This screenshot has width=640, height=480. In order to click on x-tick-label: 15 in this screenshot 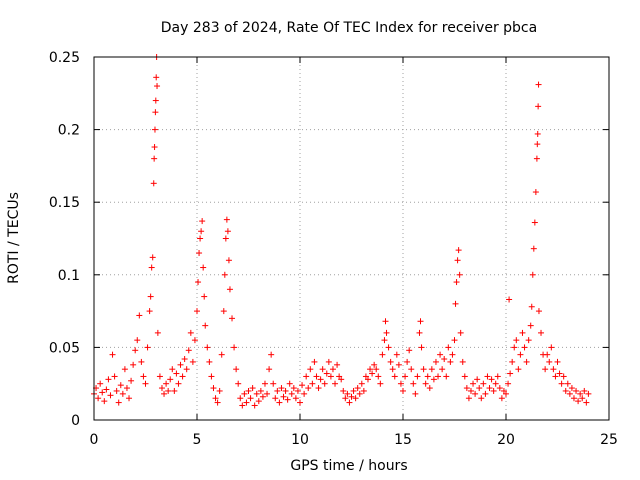, I will do `click(403, 440)`.